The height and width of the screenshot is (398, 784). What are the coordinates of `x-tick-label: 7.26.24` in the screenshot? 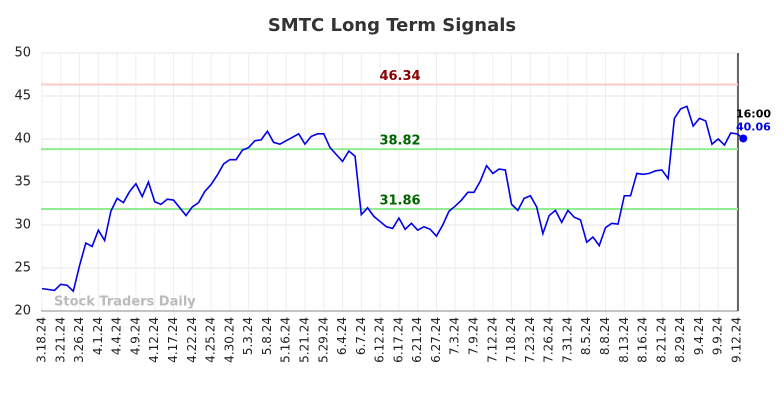 It's located at (549, 340).